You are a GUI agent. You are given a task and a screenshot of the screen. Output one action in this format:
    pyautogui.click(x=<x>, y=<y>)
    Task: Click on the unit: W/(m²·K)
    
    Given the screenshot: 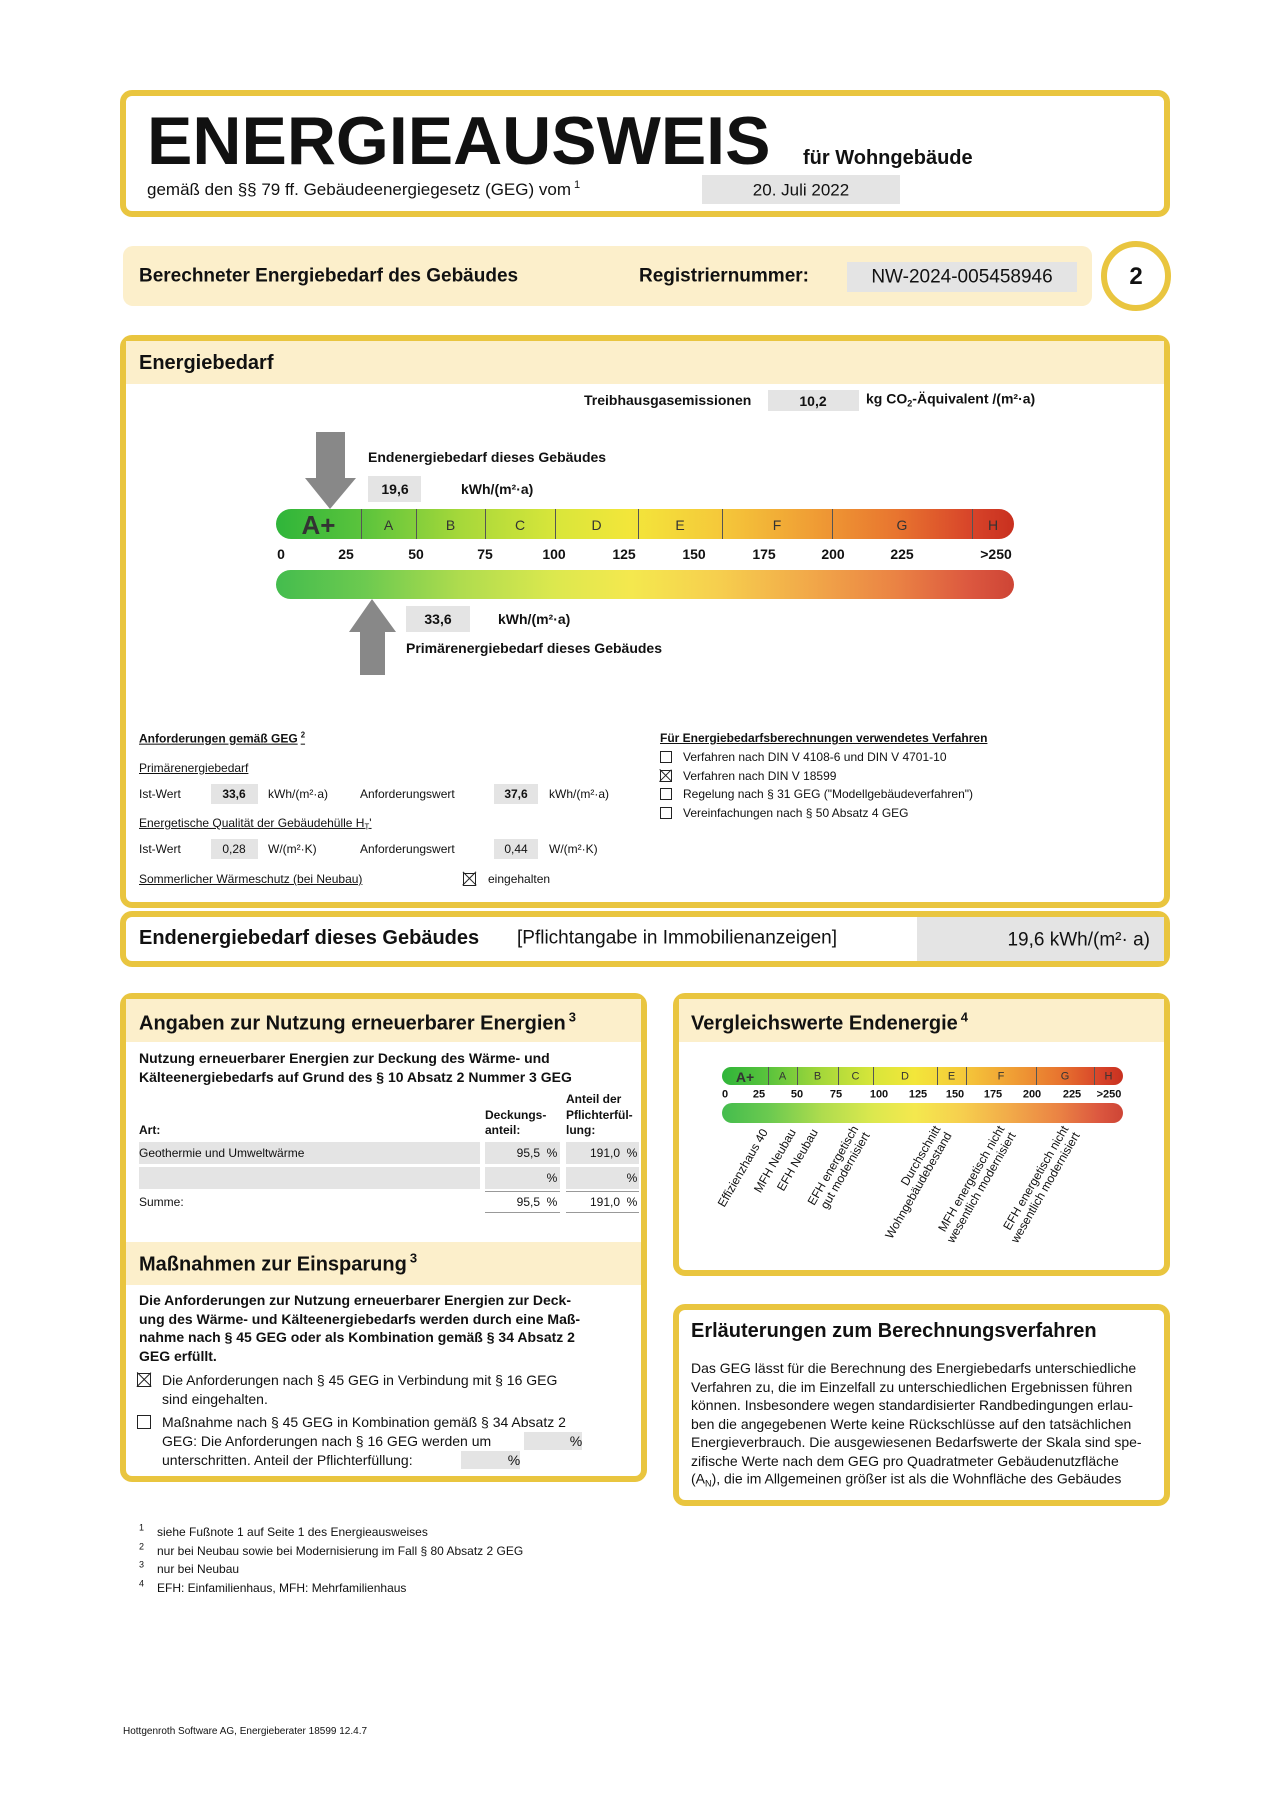 What is the action you would take?
    pyautogui.click(x=292, y=849)
    